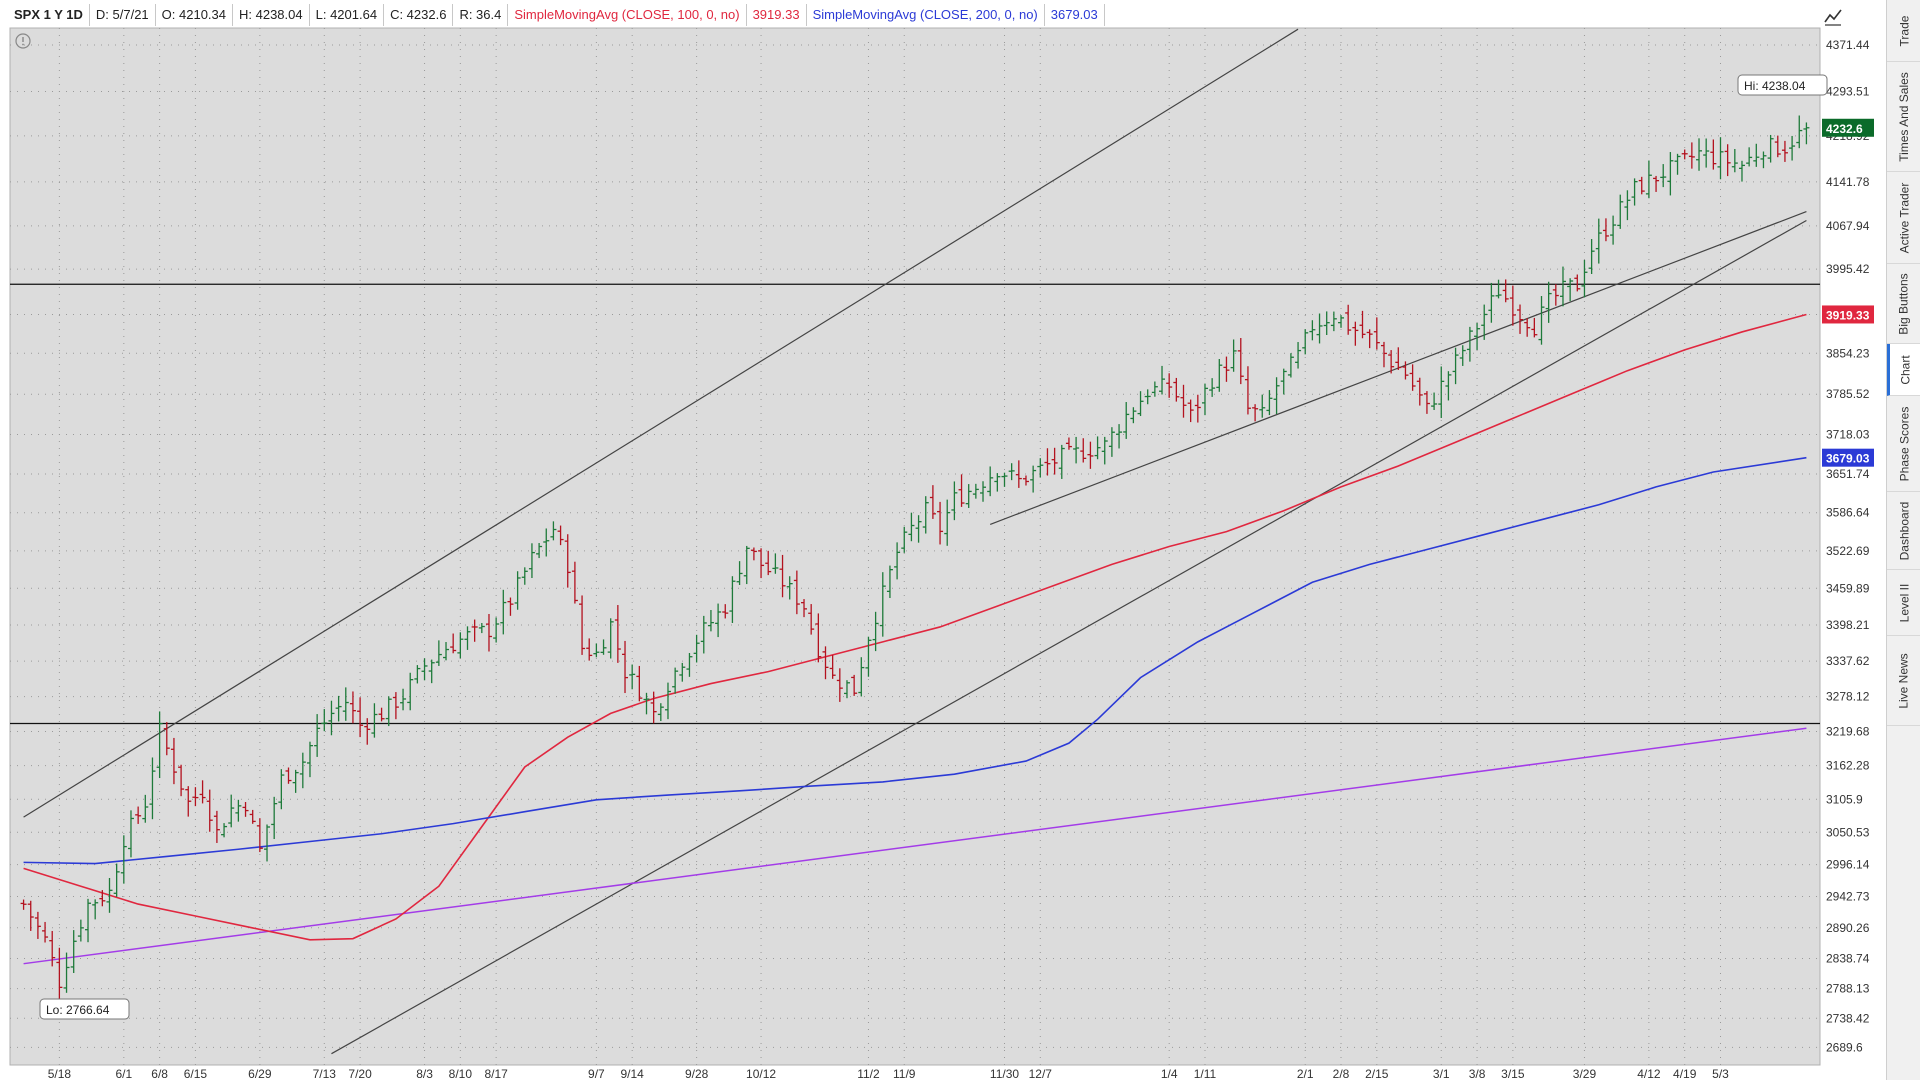 Image resolution: width=1920 pixels, height=1080 pixels. I want to click on x-tick-label: 4/19, so click(1685, 1073).